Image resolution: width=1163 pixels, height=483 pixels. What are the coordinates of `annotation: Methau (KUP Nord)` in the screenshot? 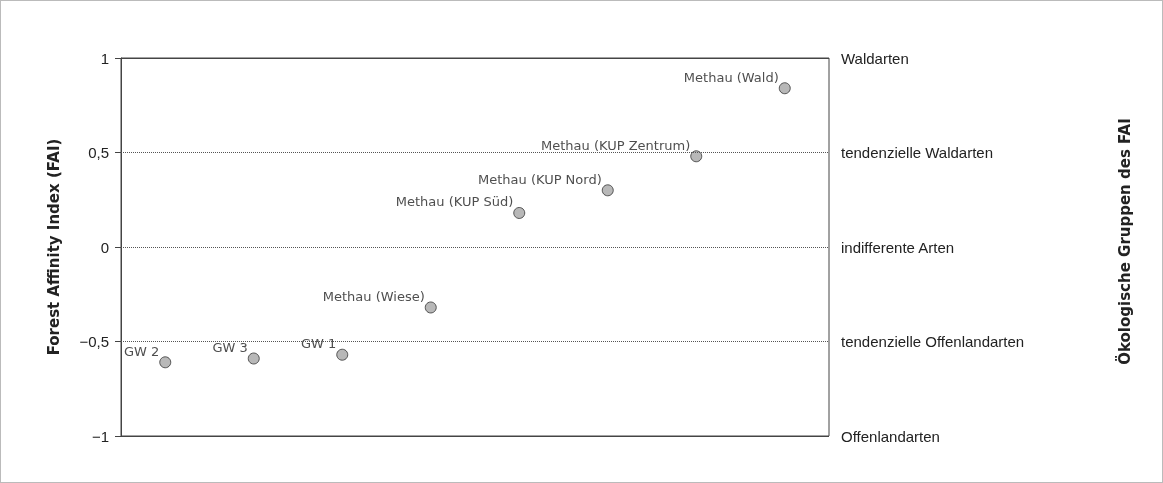 It's located at (540, 179).